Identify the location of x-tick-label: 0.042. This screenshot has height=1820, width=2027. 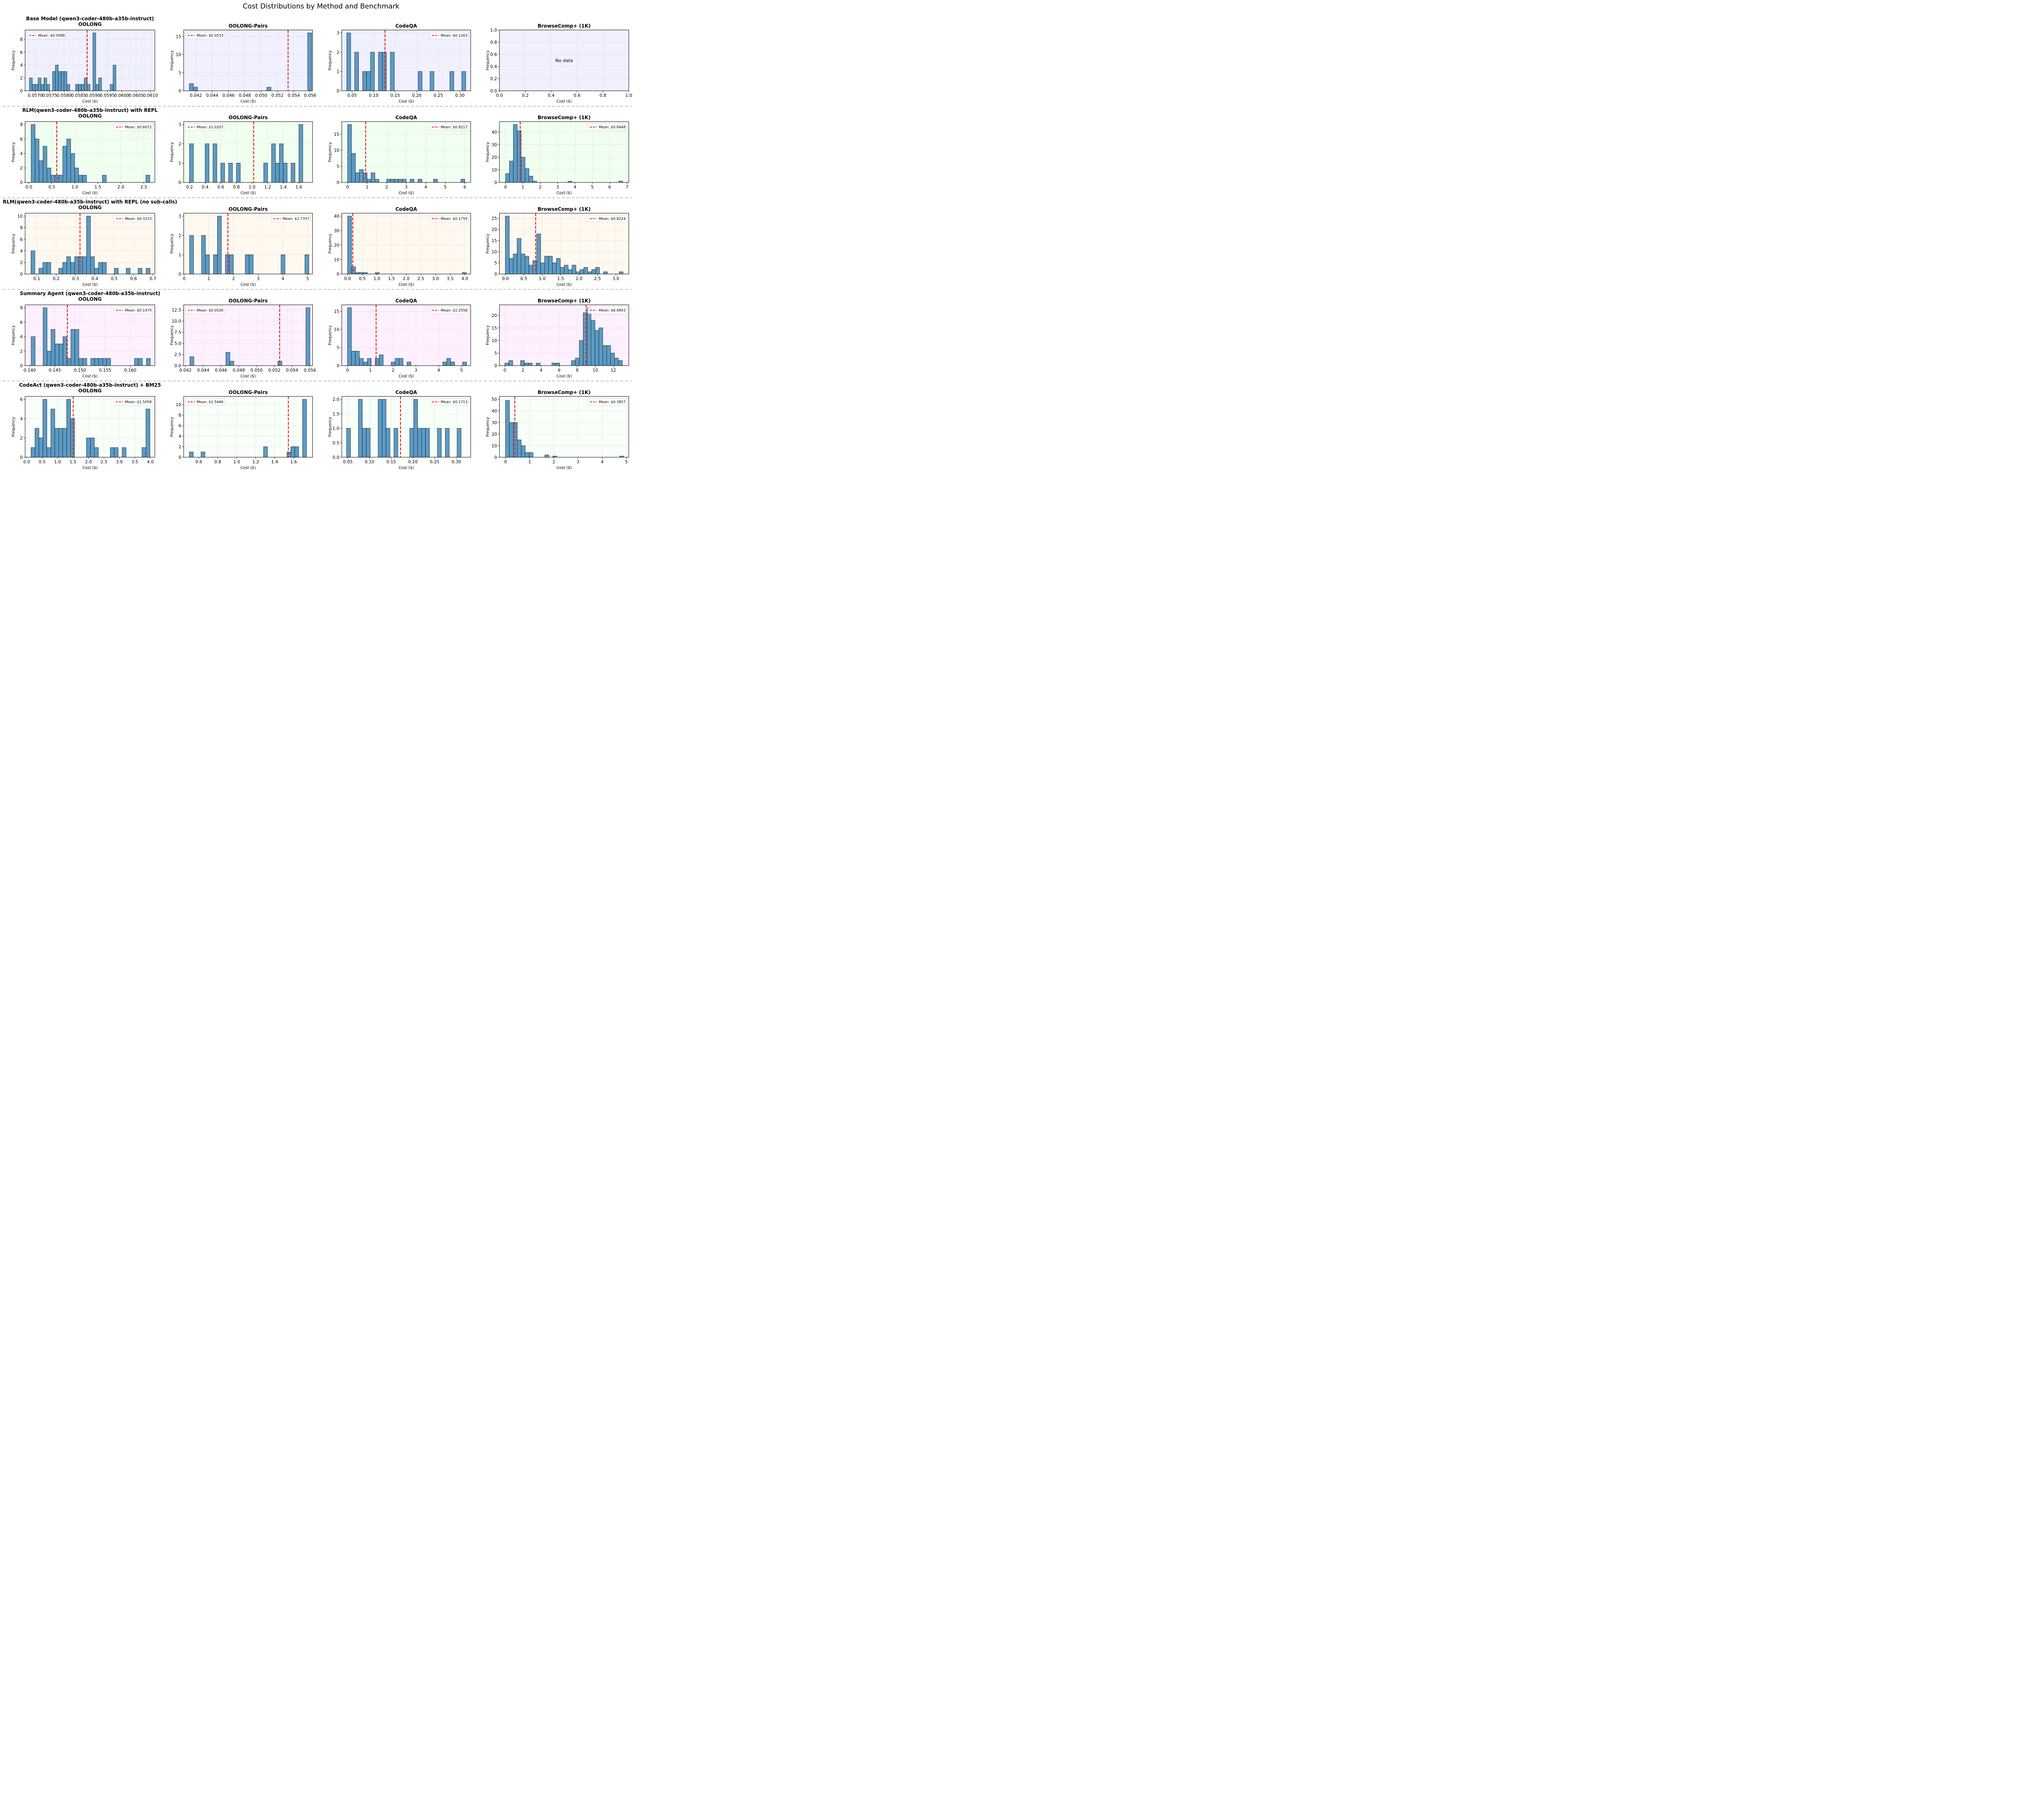
(196, 95).